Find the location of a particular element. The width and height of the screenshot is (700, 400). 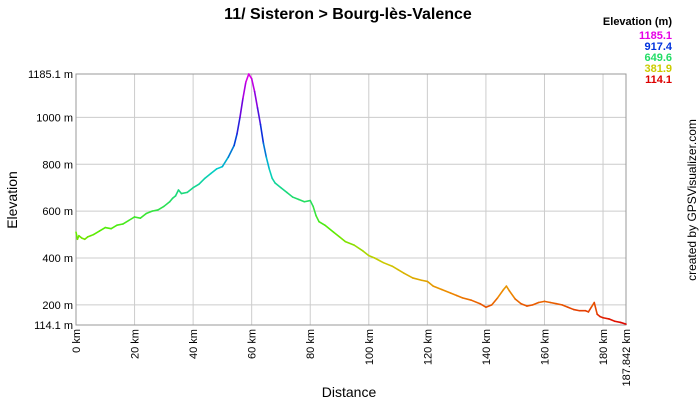

legend-entry: 649.6 is located at coordinates (658, 58).